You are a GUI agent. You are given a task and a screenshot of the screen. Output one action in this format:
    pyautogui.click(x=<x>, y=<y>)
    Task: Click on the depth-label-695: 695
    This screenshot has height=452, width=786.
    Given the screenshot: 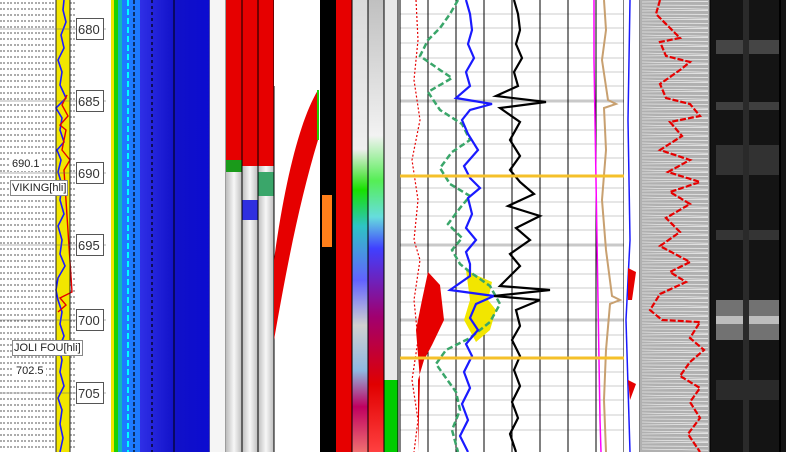 What is the action you would take?
    pyautogui.click(x=90, y=245)
    